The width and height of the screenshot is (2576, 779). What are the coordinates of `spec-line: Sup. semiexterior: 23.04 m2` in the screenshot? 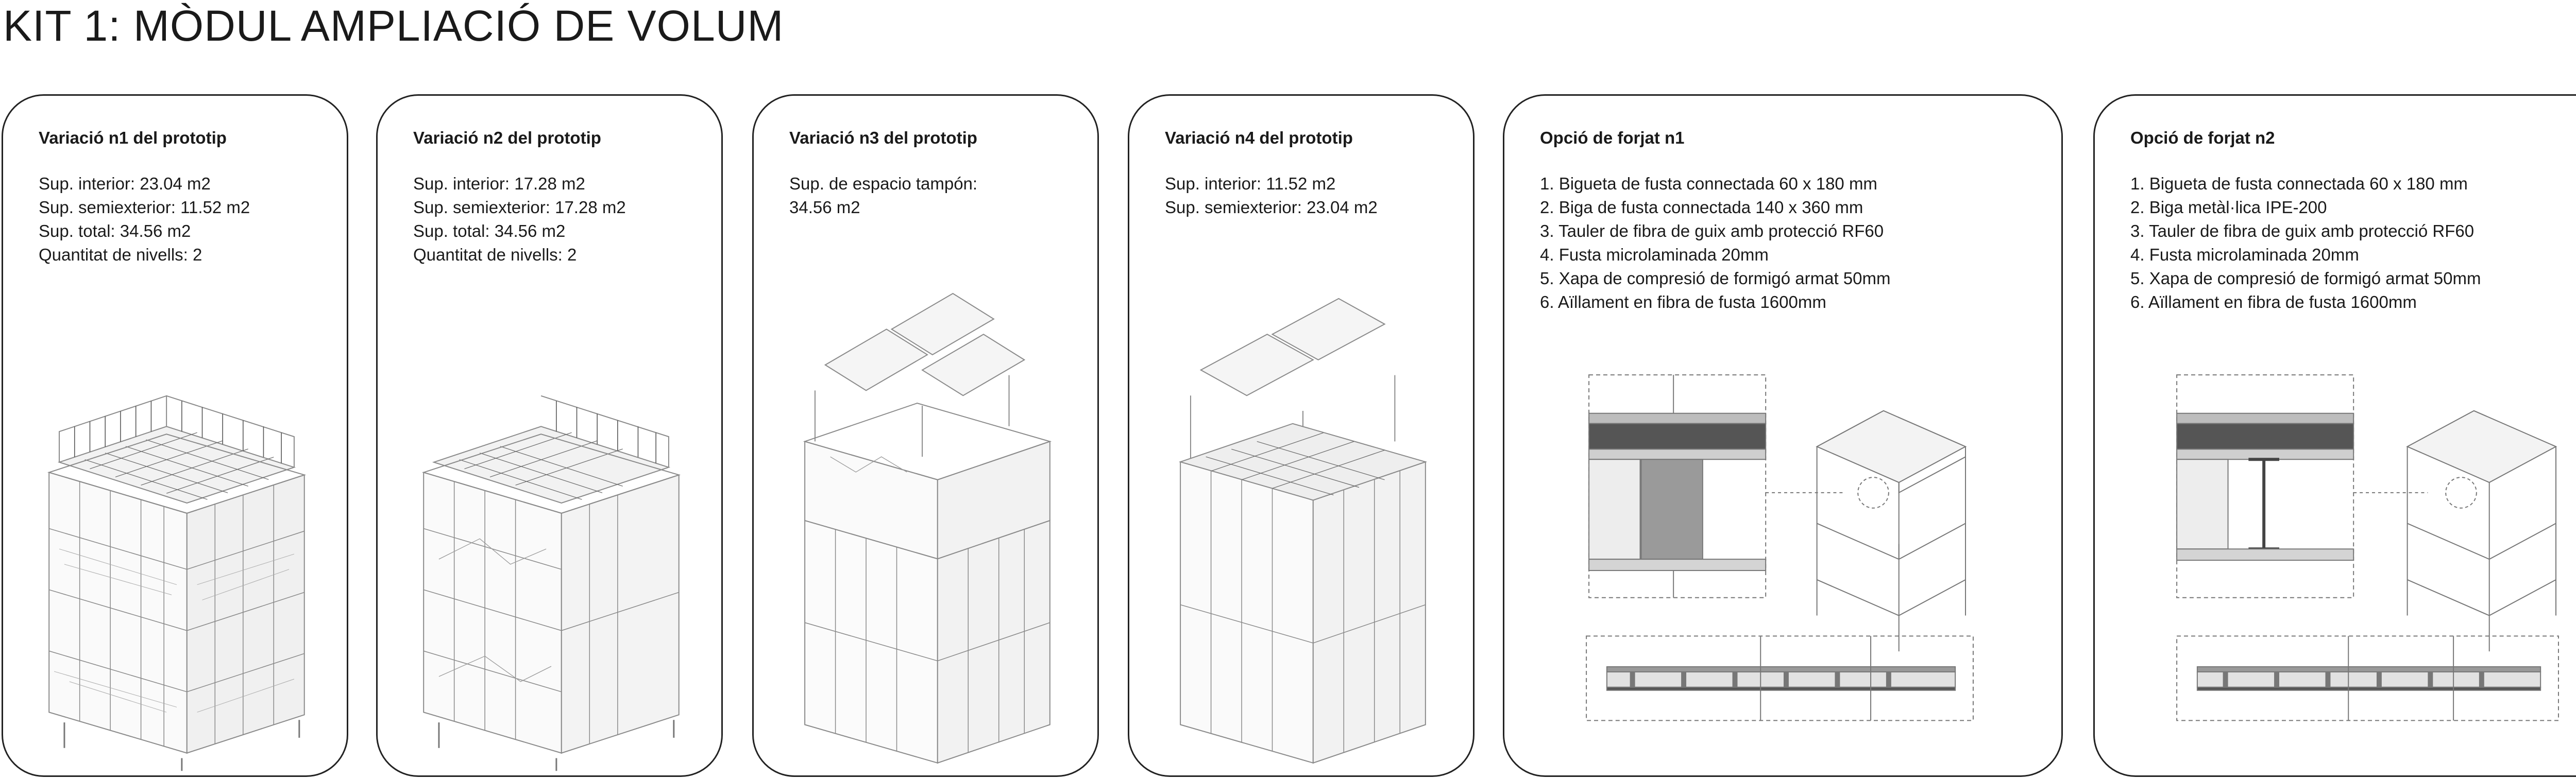 It's located at (1271, 207).